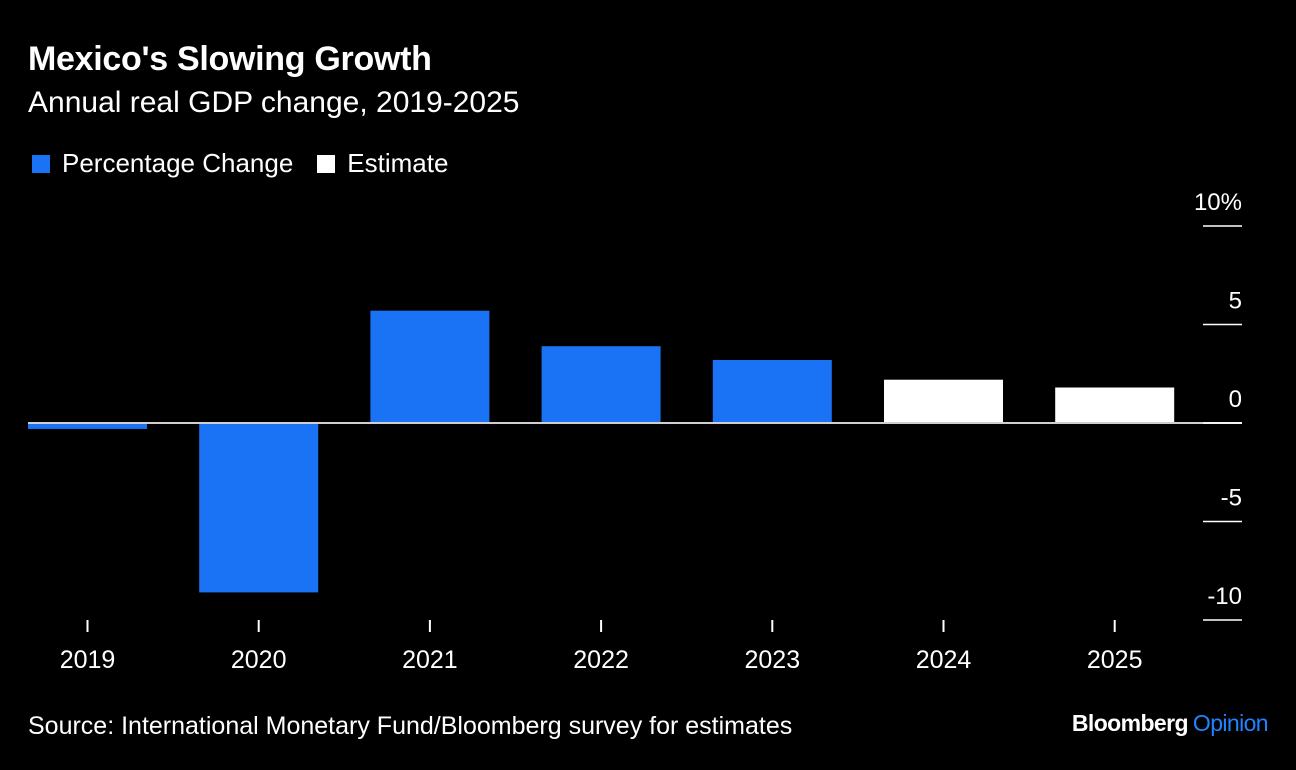 The width and height of the screenshot is (1296, 770). Describe the element at coordinates (1218, 202) in the screenshot. I see `y-tick-label-10pct: 10%` at that location.